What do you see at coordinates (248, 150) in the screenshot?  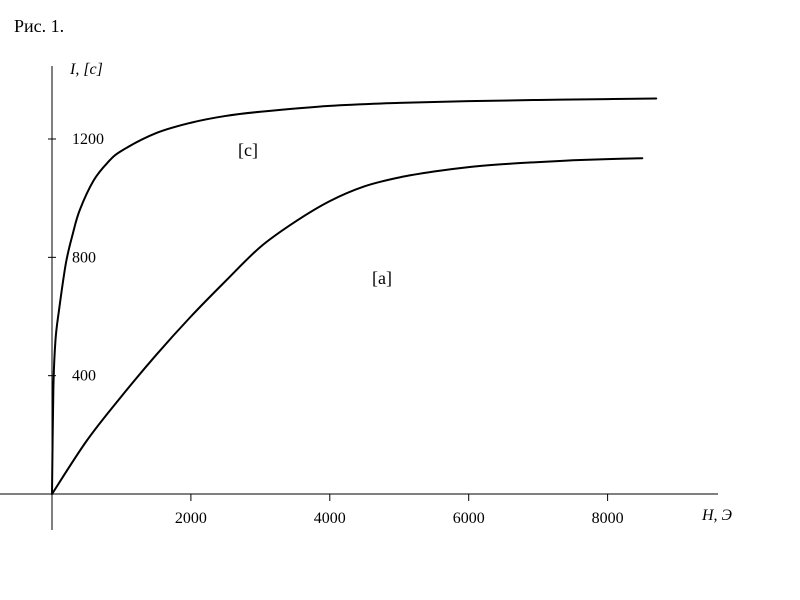 I see `series-label: [c]` at bounding box center [248, 150].